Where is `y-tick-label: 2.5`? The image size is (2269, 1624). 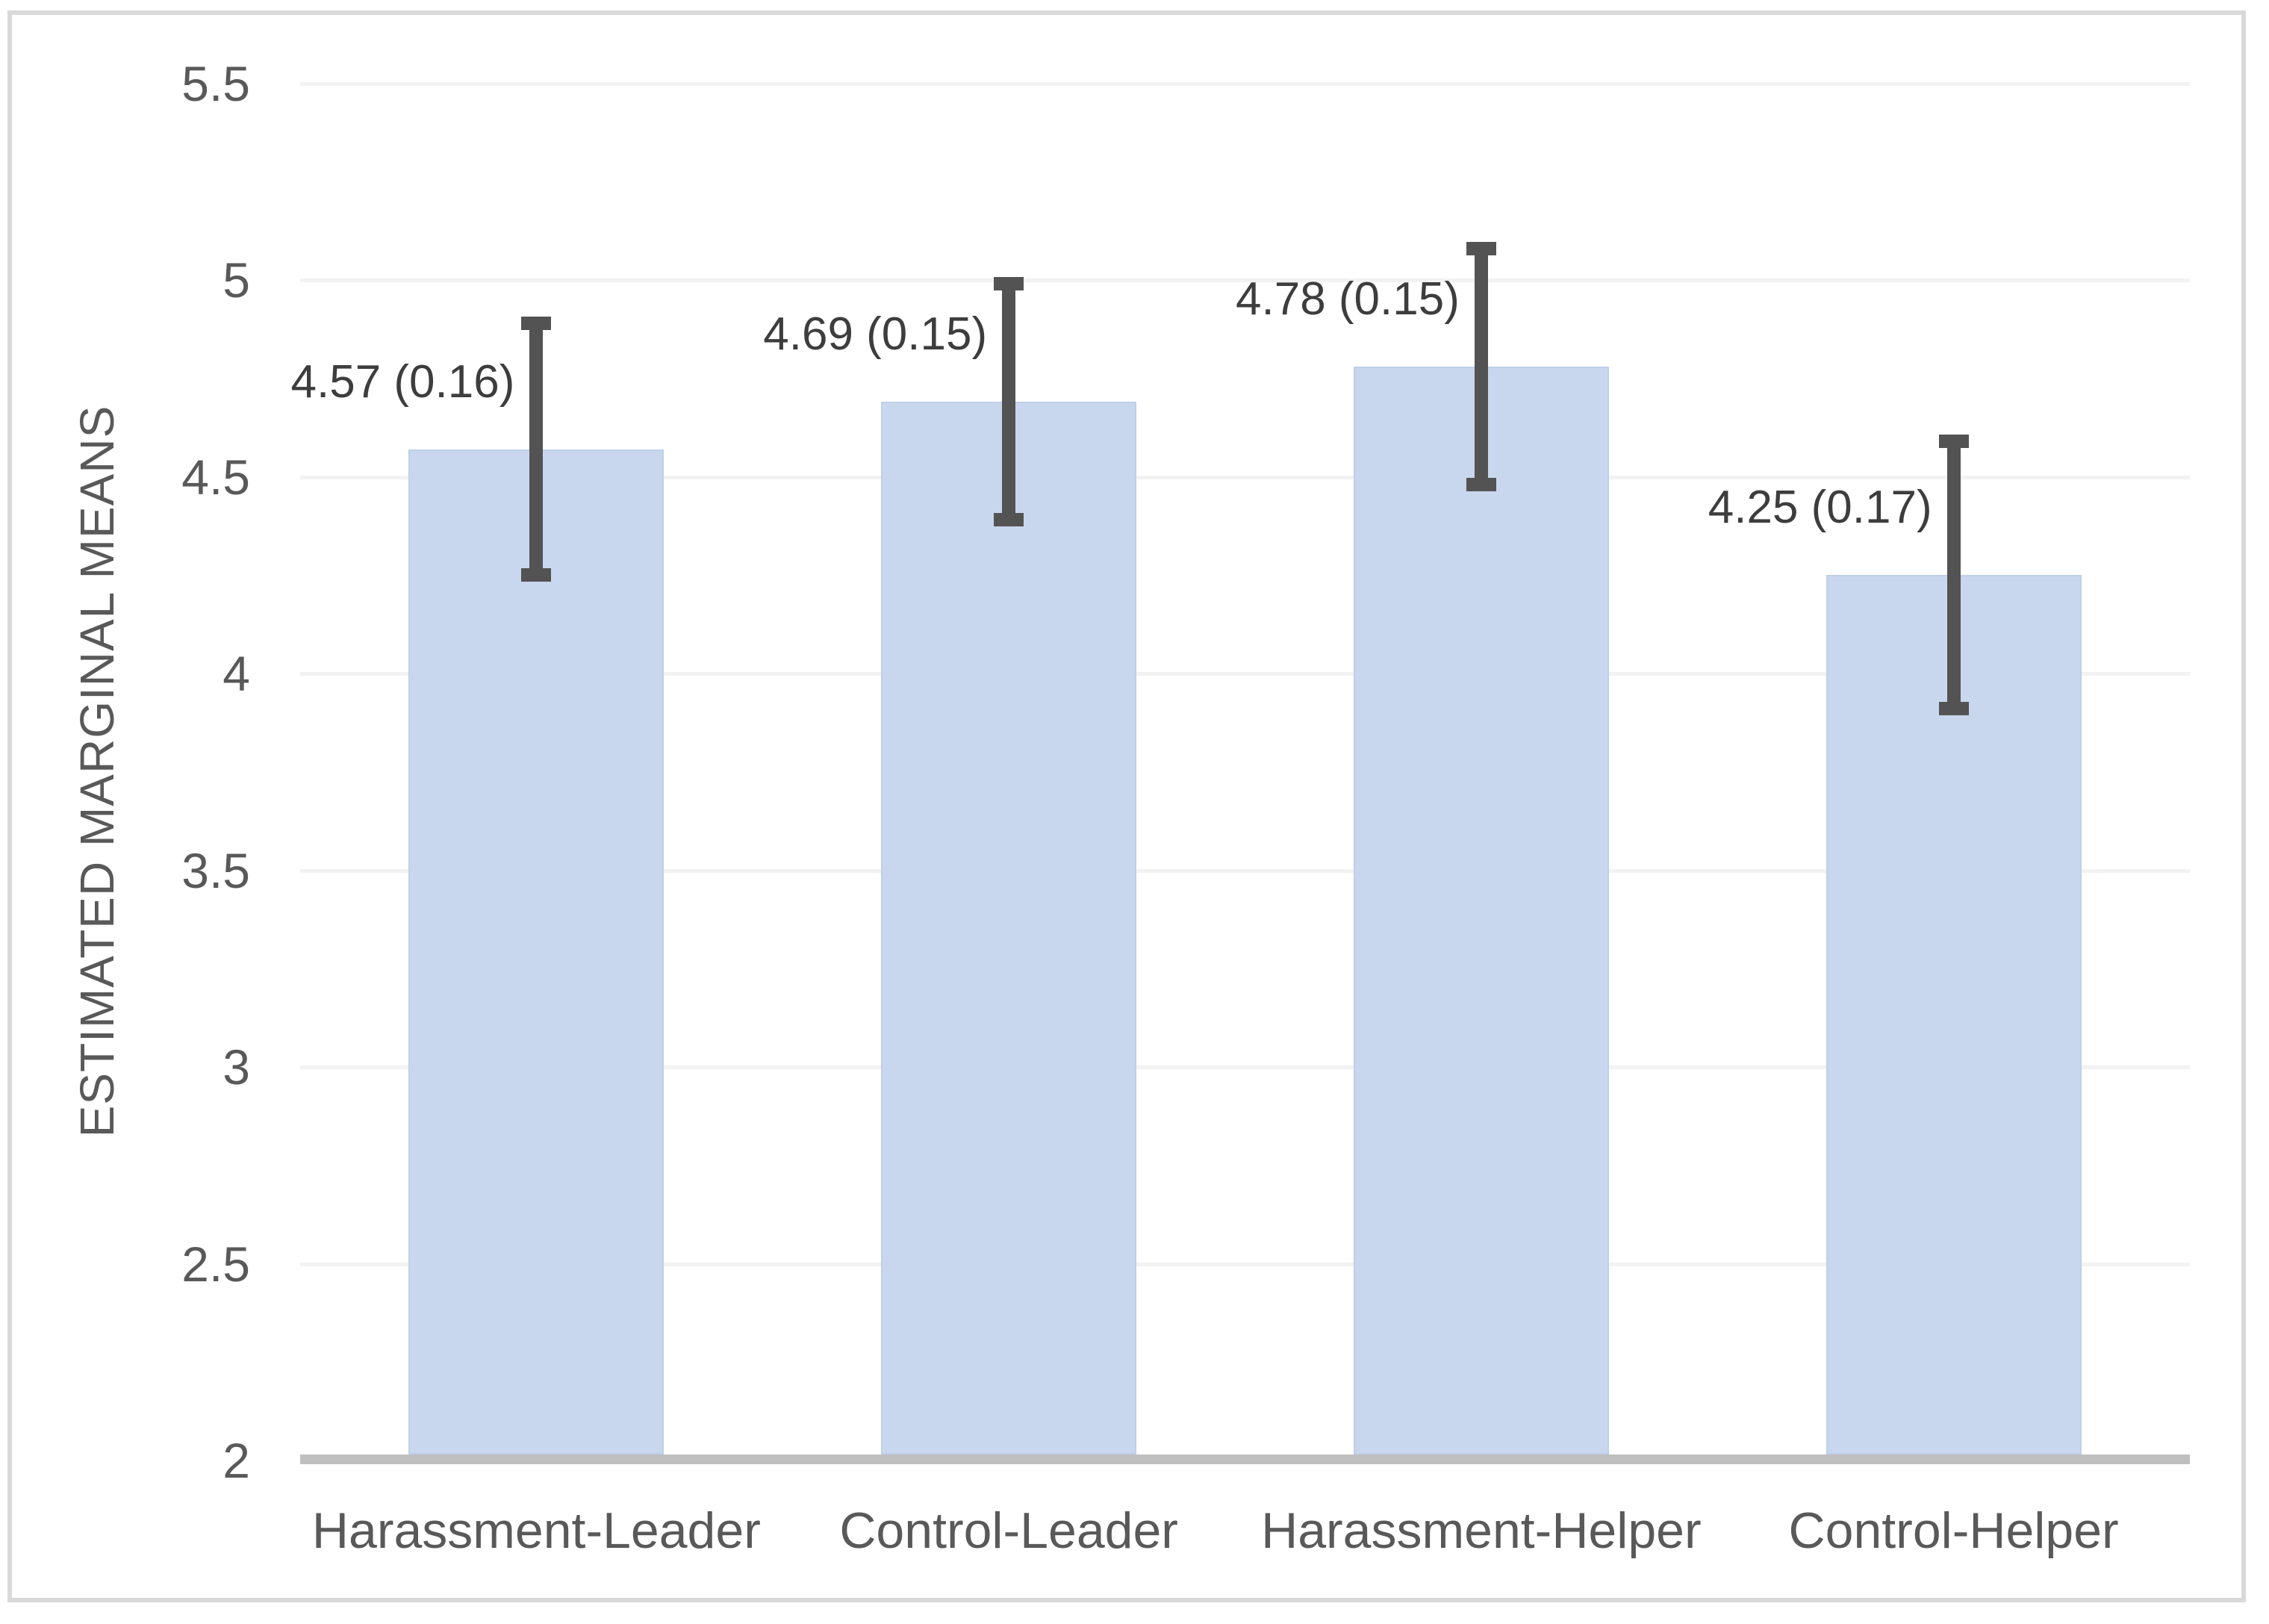
y-tick-label: 2.5 is located at coordinates (215, 1264).